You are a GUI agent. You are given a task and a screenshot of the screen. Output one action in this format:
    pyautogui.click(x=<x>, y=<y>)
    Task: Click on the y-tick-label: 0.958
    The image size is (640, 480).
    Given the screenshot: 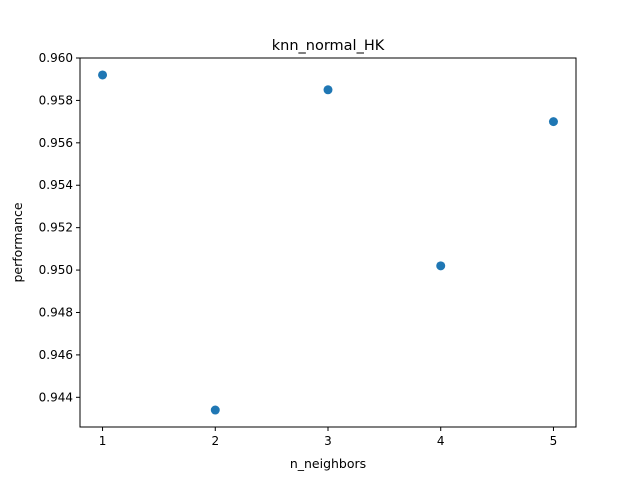 What is the action you would take?
    pyautogui.click(x=56, y=100)
    